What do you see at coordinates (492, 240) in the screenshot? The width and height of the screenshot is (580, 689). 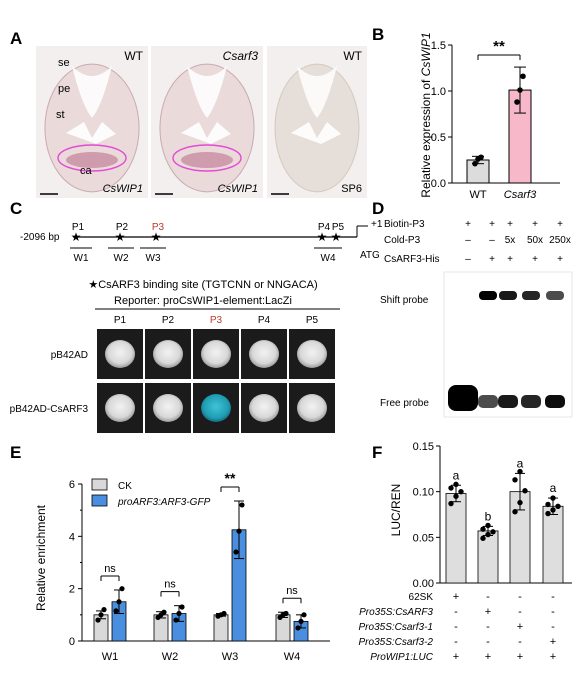 I see `emsa-cell: –` at bounding box center [492, 240].